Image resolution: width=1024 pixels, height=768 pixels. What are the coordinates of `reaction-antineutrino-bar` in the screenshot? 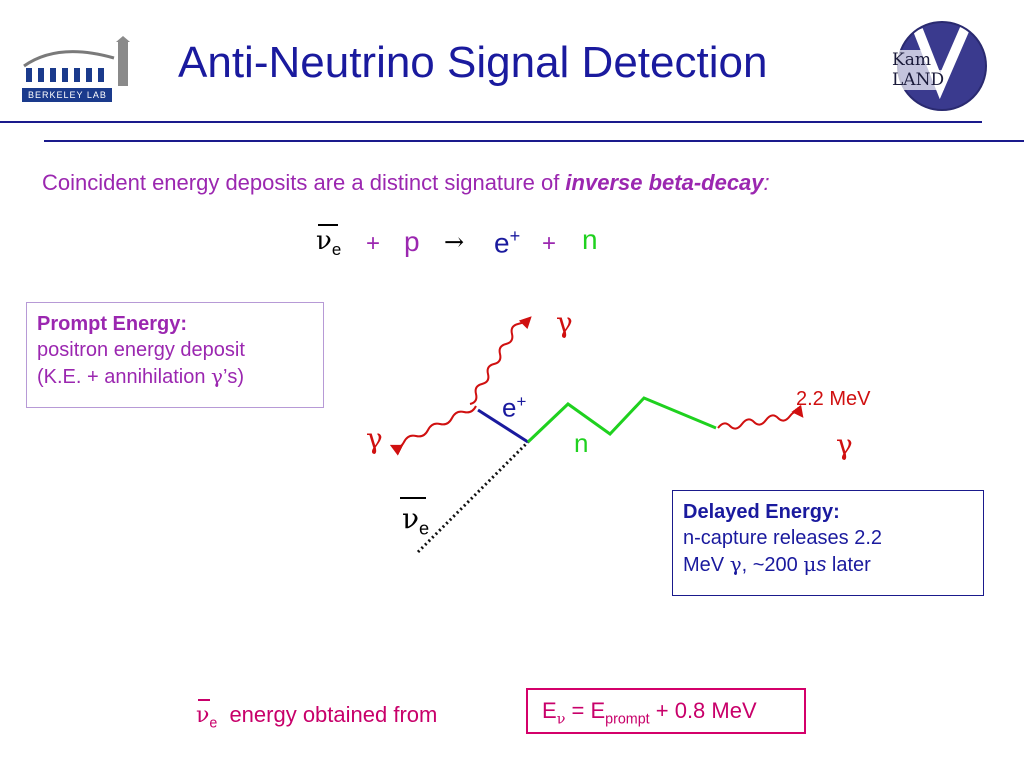 It's located at (328, 225).